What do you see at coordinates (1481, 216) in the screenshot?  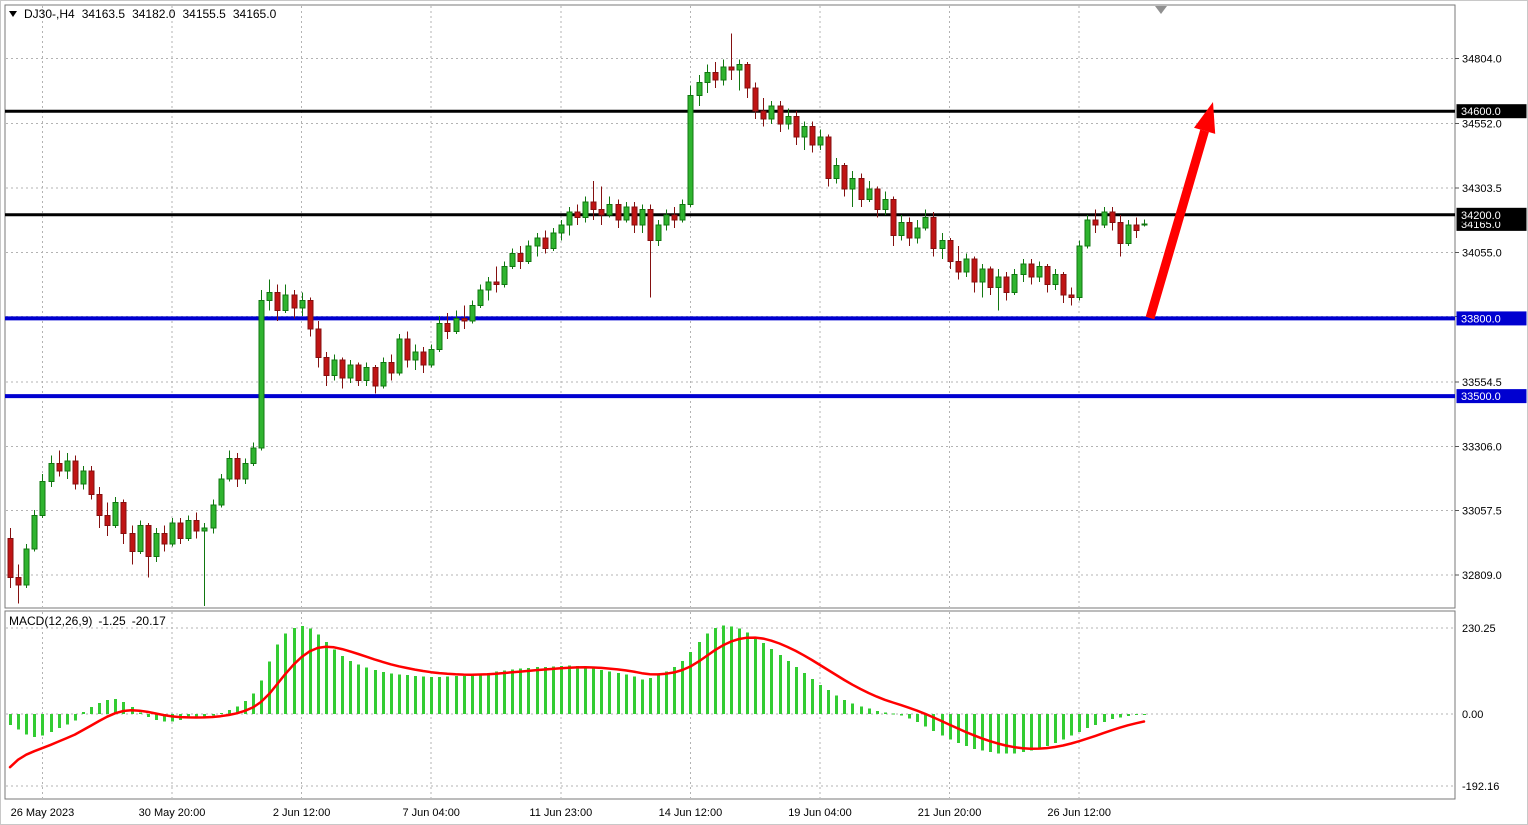 I see `price-tag-label: 34200.0` at bounding box center [1481, 216].